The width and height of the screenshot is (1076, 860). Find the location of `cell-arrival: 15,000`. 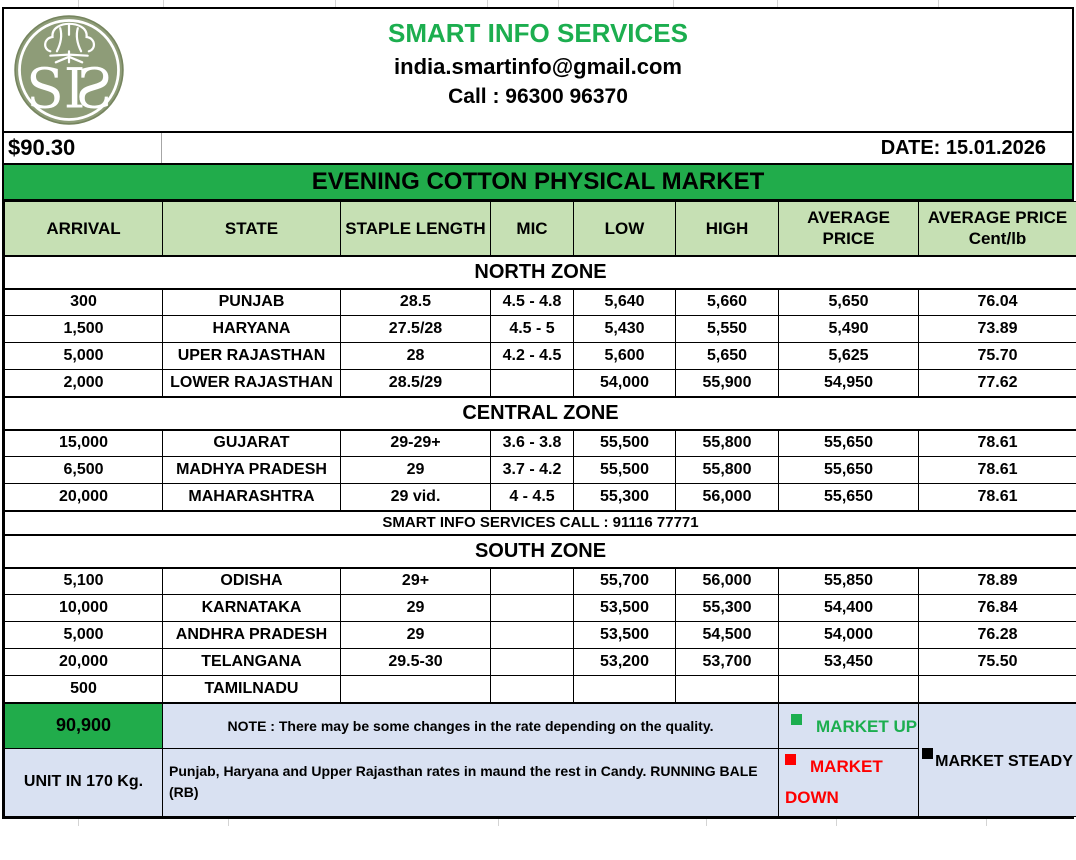

cell-arrival: 15,000 is located at coordinates (83, 443).